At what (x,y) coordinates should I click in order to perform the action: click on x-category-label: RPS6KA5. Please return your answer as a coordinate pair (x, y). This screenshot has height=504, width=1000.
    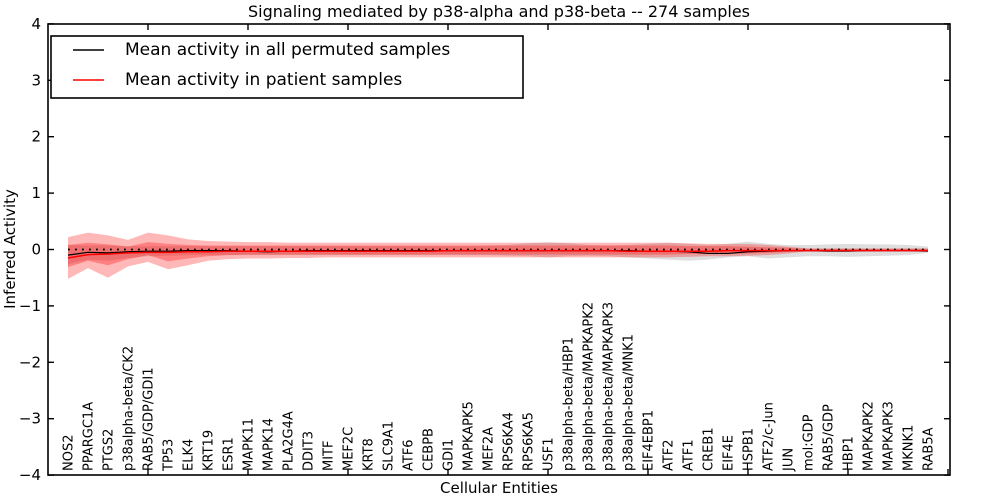
    Looking at the image, I should click on (529, 441).